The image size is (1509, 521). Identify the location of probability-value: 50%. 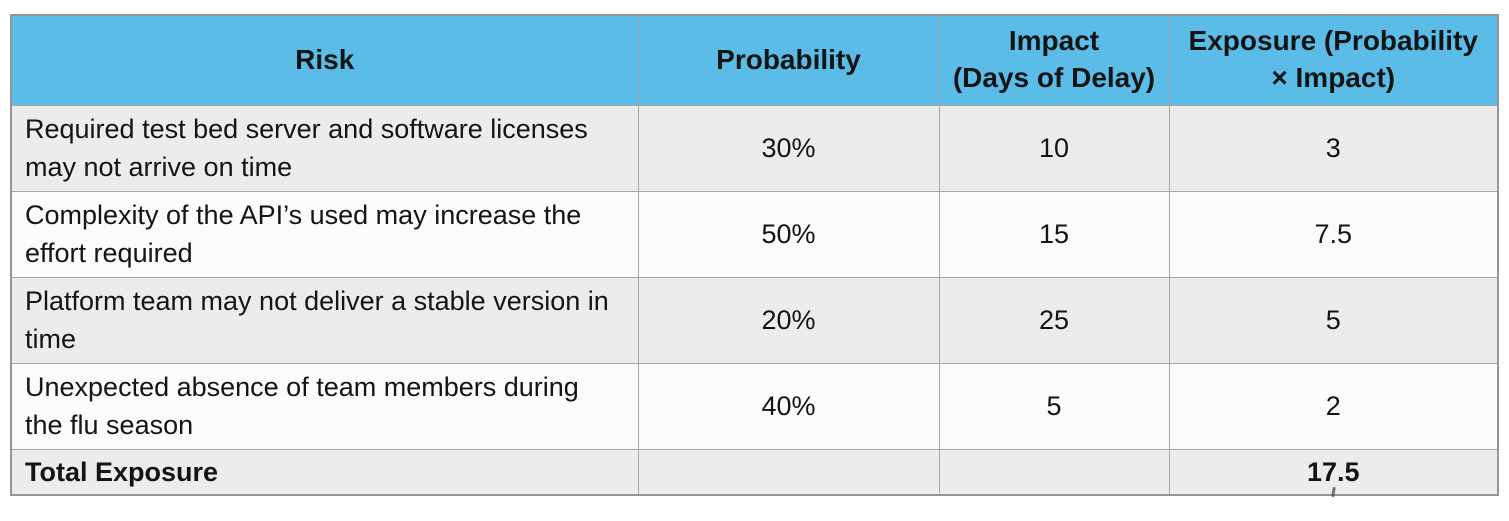
(788, 234).